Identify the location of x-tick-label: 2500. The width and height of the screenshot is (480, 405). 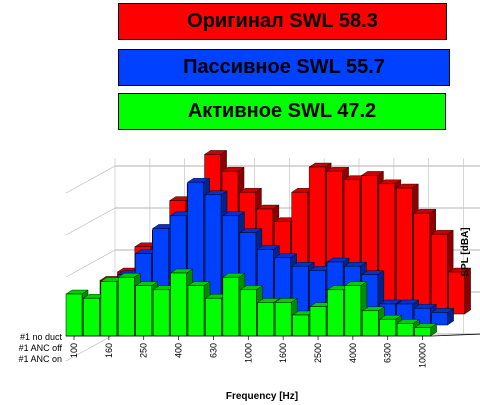
(318, 353).